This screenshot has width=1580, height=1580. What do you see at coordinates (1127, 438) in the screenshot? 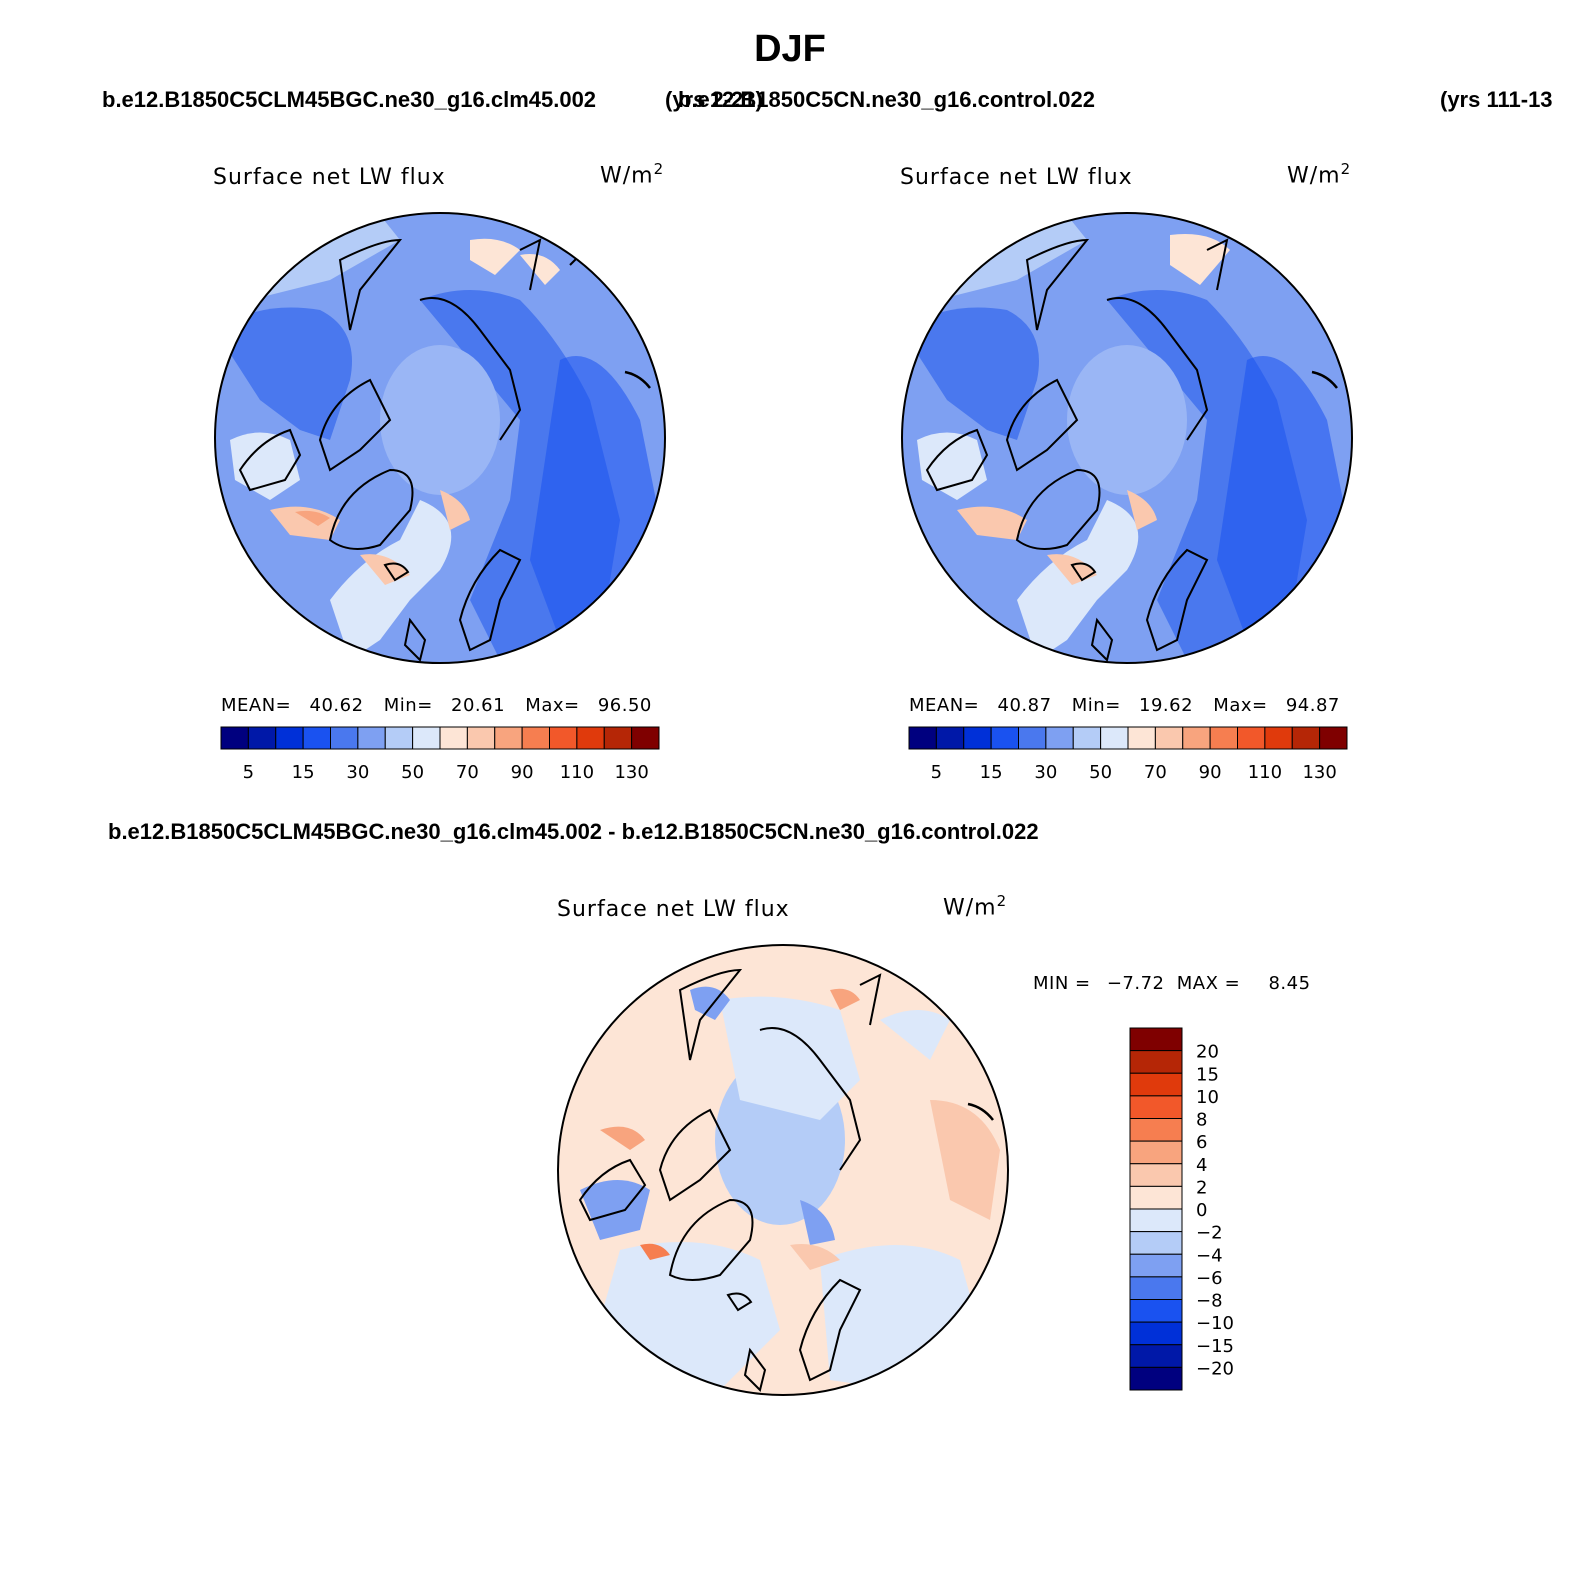
I see `panel2-map-border` at bounding box center [1127, 438].